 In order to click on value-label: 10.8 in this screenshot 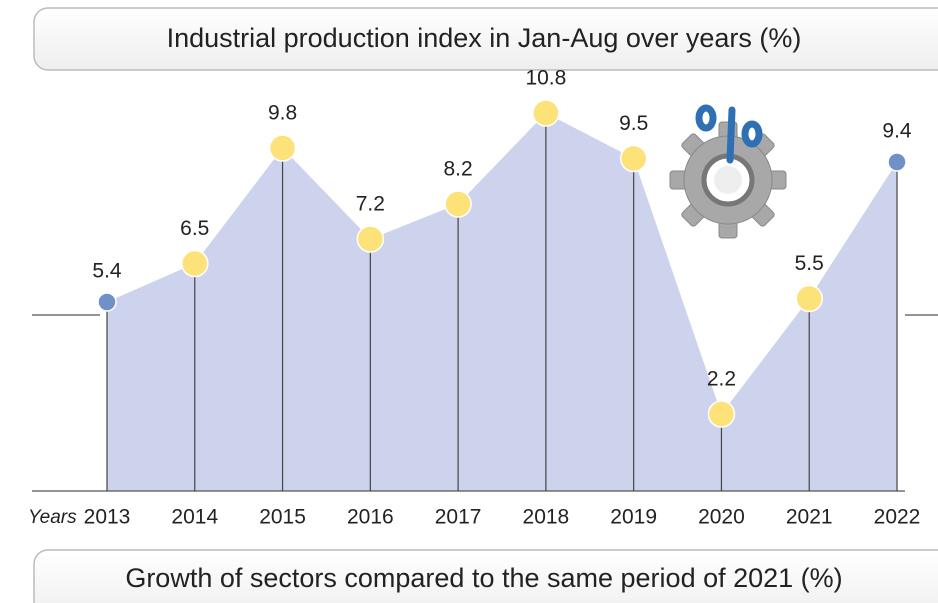, I will do `click(545, 78)`.